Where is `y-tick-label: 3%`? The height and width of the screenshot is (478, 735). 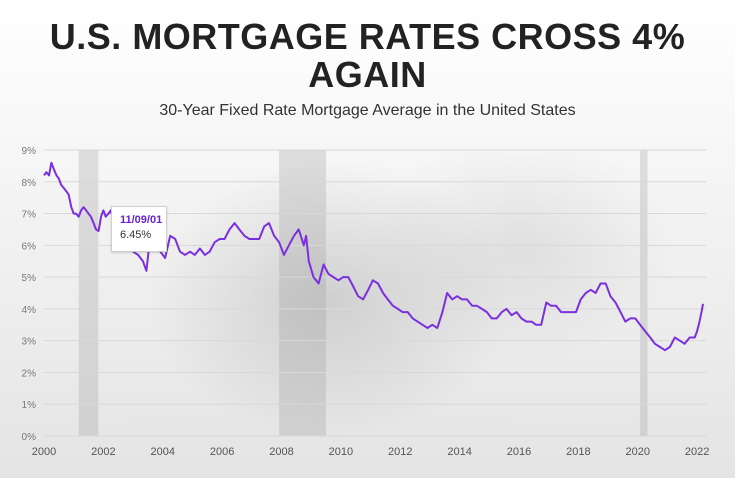 y-tick-label: 3% is located at coordinates (29, 342).